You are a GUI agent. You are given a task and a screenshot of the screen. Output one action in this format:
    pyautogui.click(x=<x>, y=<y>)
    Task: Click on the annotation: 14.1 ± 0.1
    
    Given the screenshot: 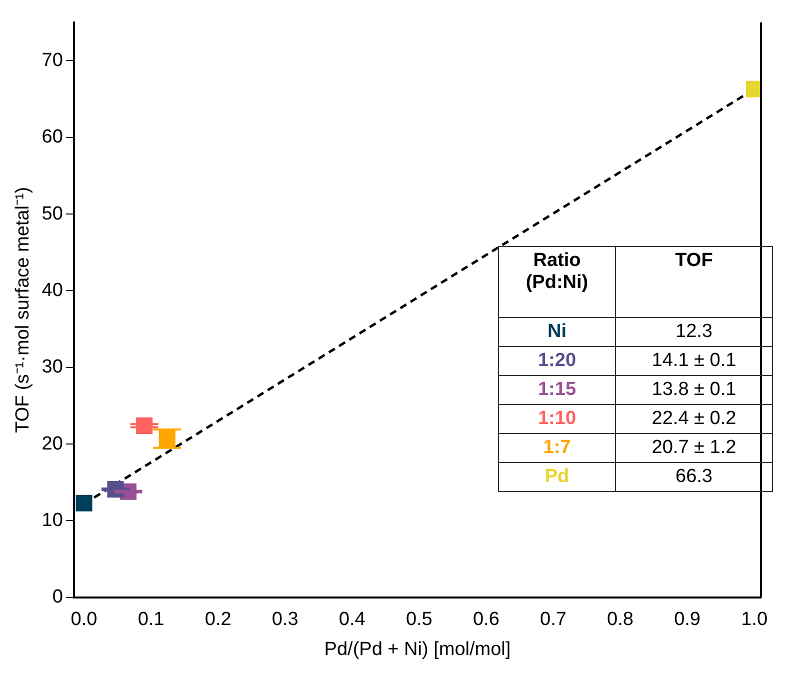 What is the action you would take?
    pyautogui.click(x=694, y=361)
    